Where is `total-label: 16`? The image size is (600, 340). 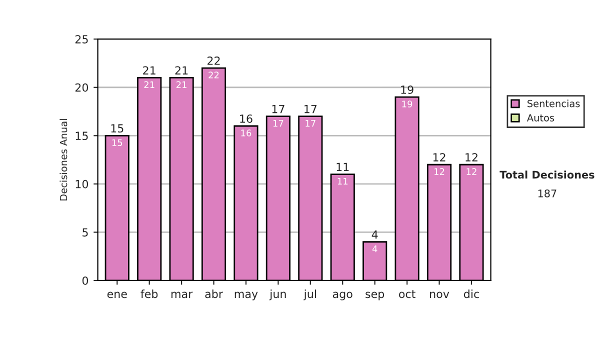 total-label: 16 is located at coordinates (246, 118).